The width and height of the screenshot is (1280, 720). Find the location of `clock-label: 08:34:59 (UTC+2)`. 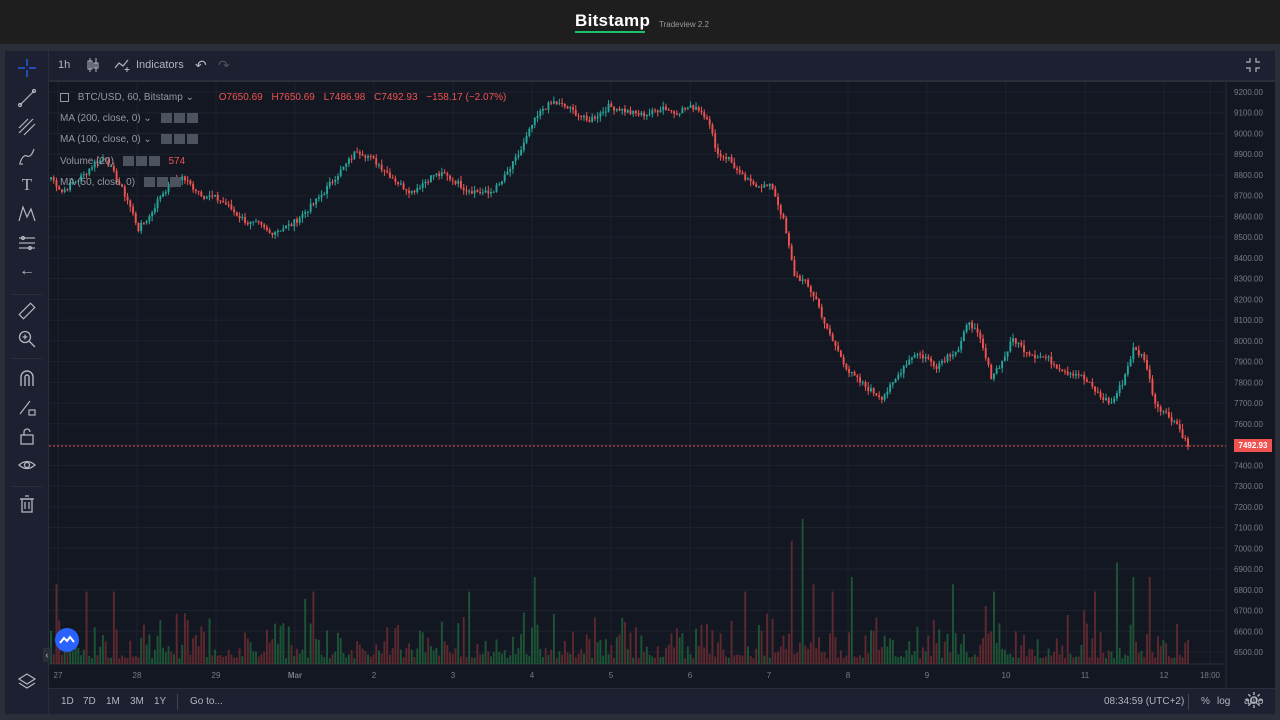

clock-label: 08:34:59 (UTC+2) is located at coordinates (1144, 701).